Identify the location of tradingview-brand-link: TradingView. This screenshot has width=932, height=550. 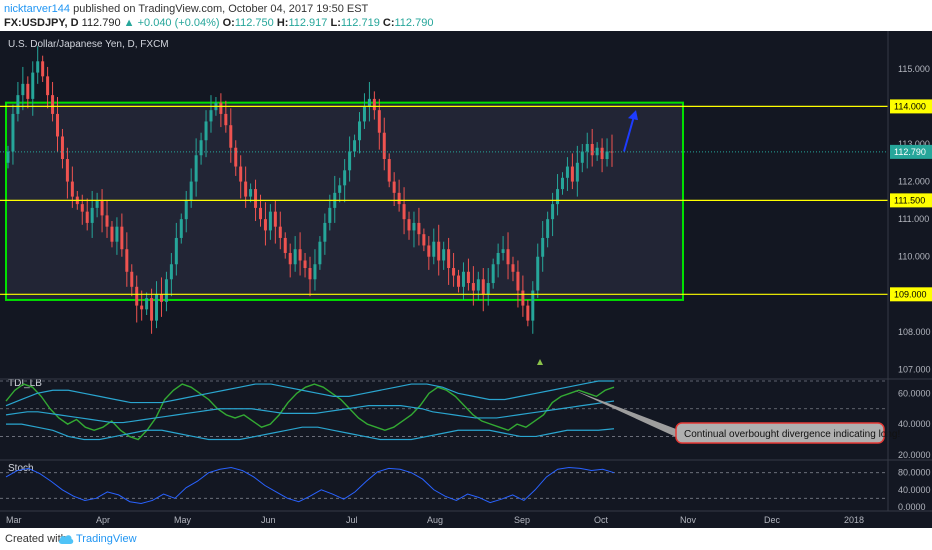
(106, 539).